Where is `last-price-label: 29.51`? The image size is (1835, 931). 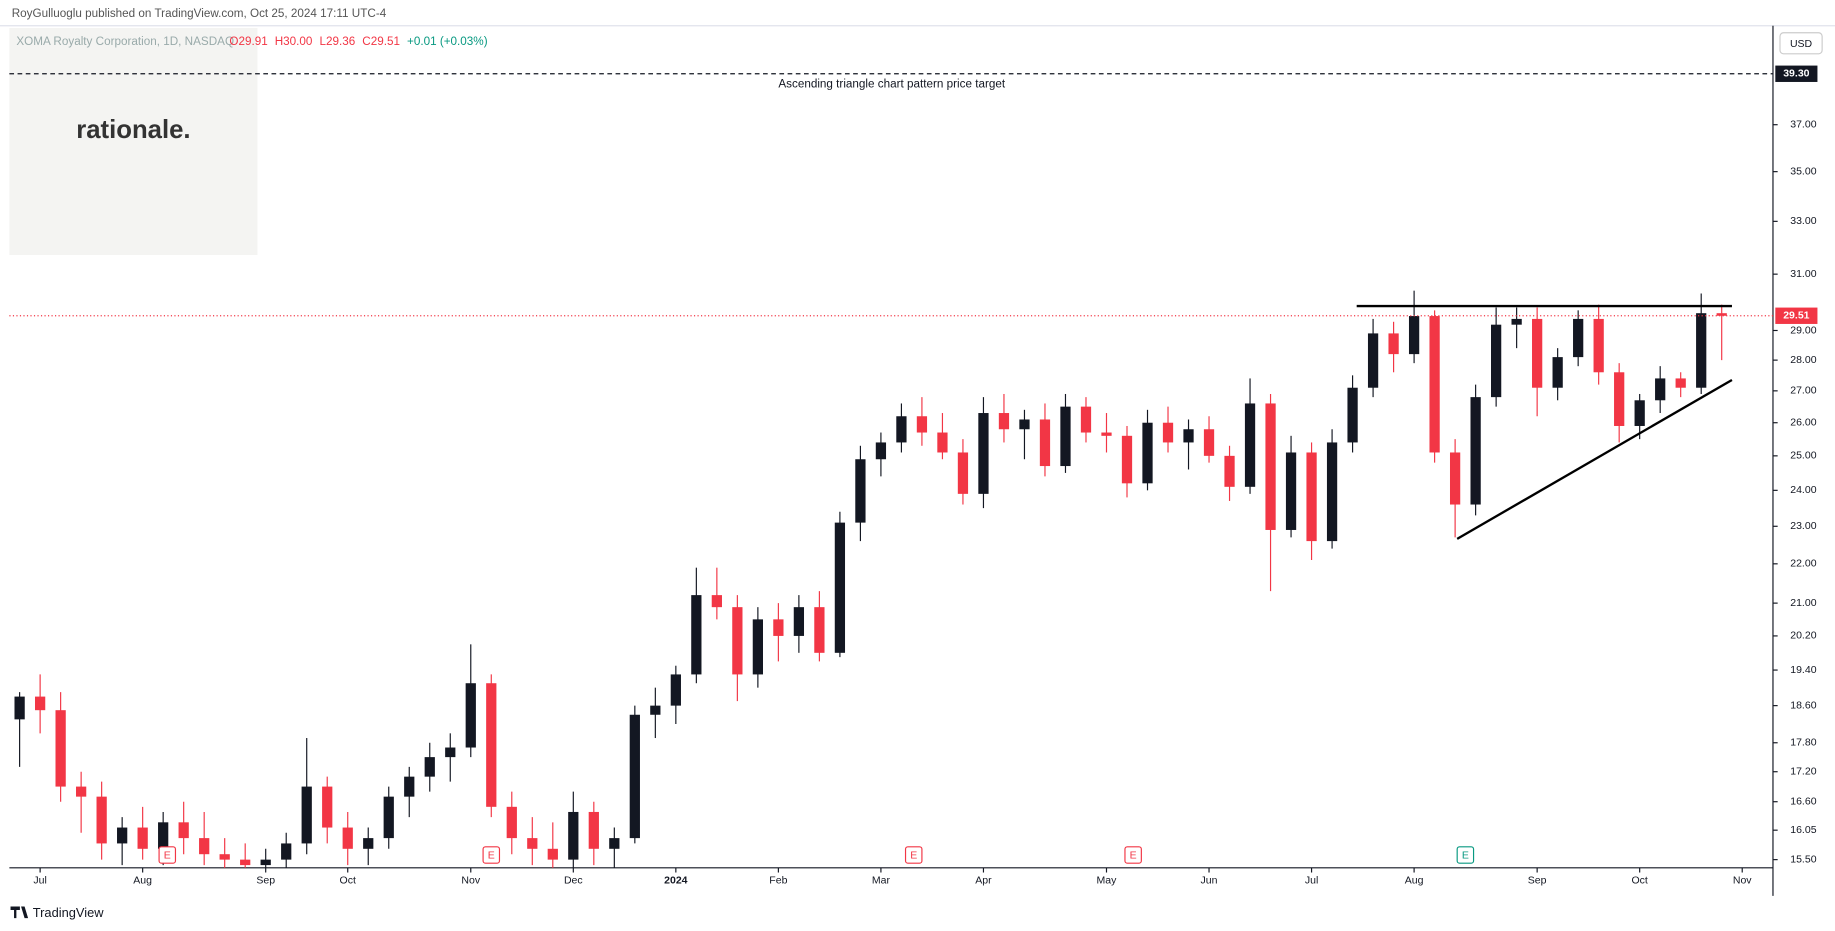
last-price-label: 29.51 is located at coordinates (1796, 316).